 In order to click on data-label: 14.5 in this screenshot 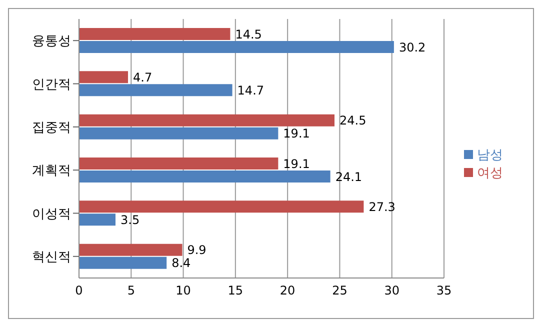, I will do `click(248, 34)`.